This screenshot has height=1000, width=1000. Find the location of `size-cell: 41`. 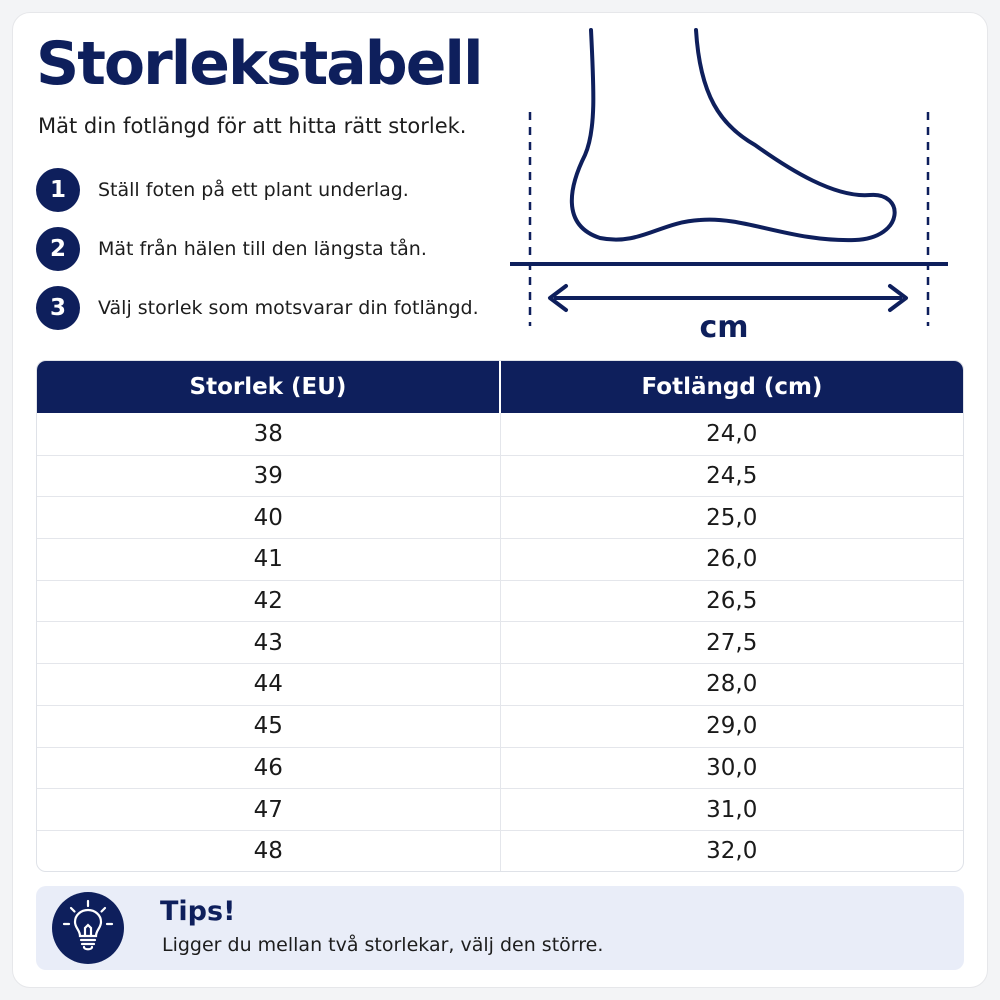

size-cell: 41 is located at coordinates (268, 559).